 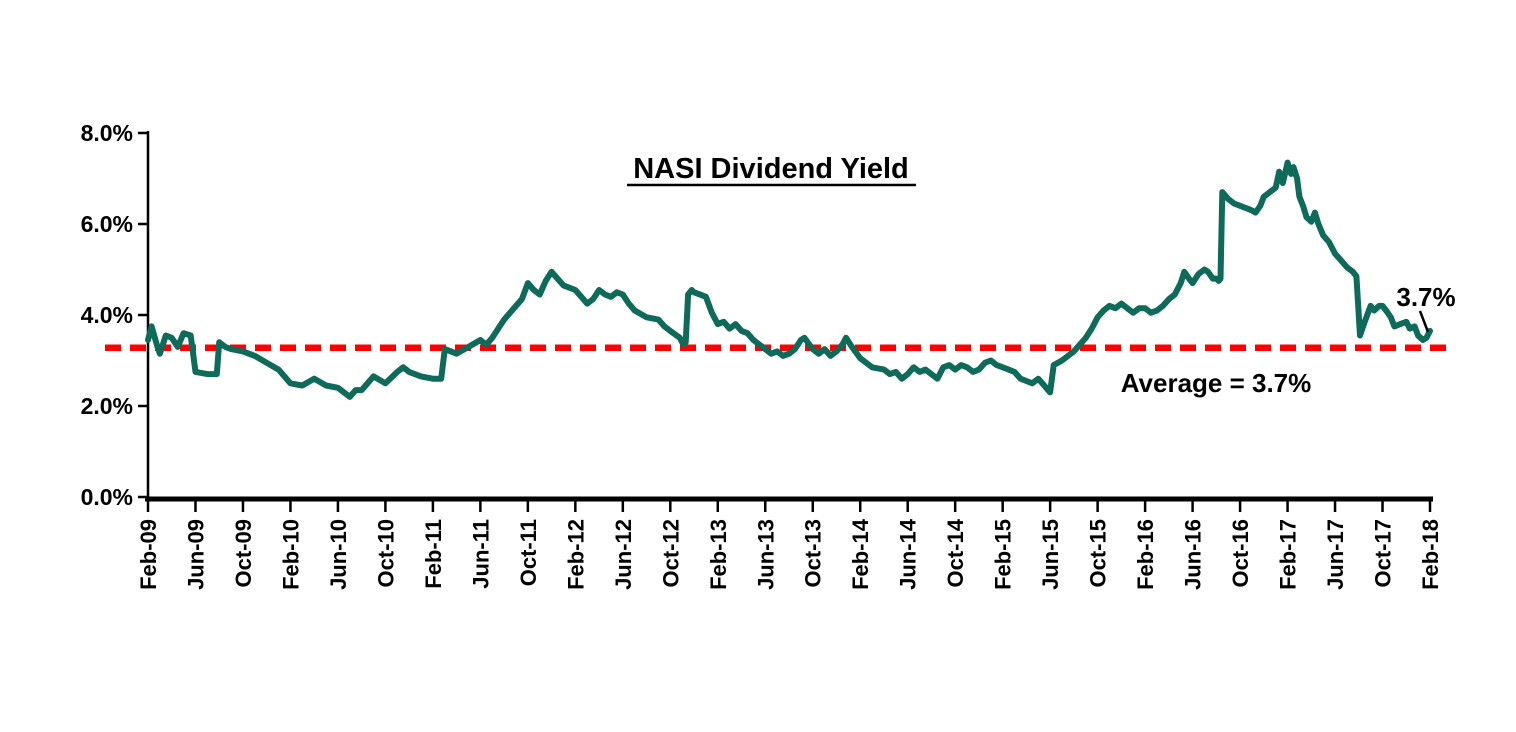 What do you see at coordinates (860, 554) in the screenshot?
I see `x-tick-label: Feb-14` at bounding box center [860, 554].